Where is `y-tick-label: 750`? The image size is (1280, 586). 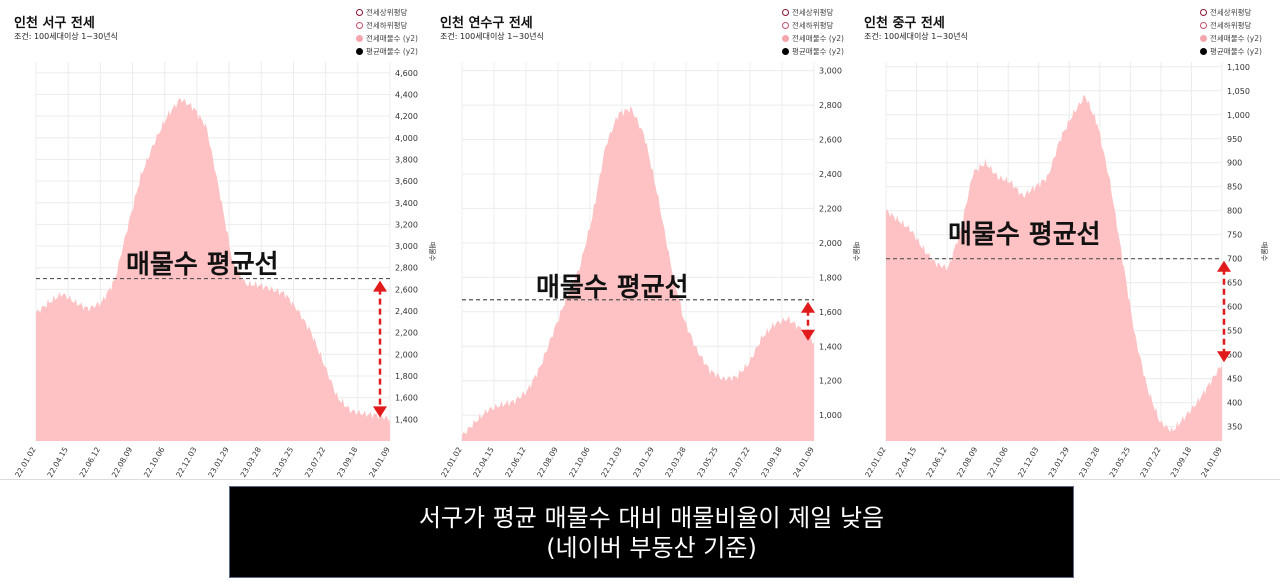
y-tick-label: 750 is located at coordinates (1234, 235).